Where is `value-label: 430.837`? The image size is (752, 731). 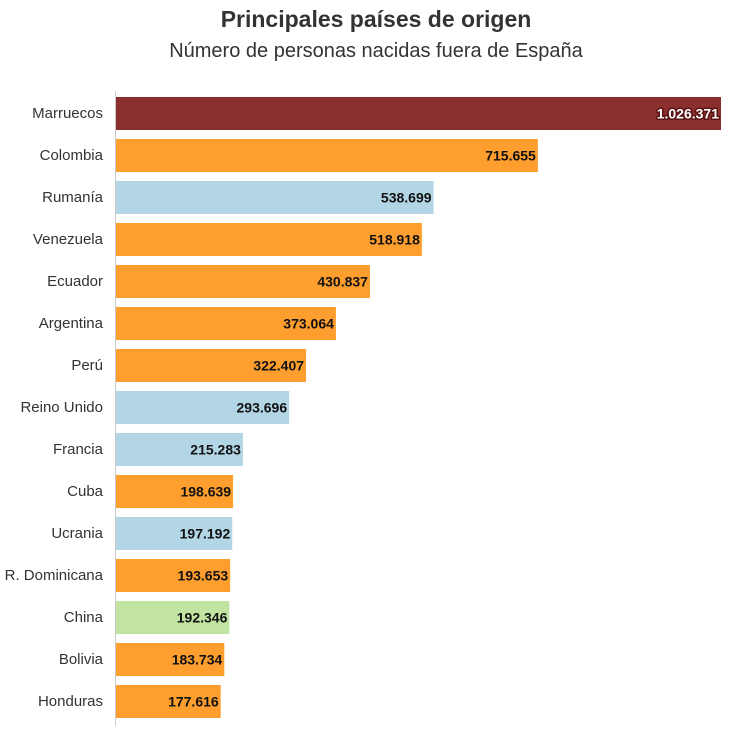 value-label: 430.837 is located at coordinates (342, 282).